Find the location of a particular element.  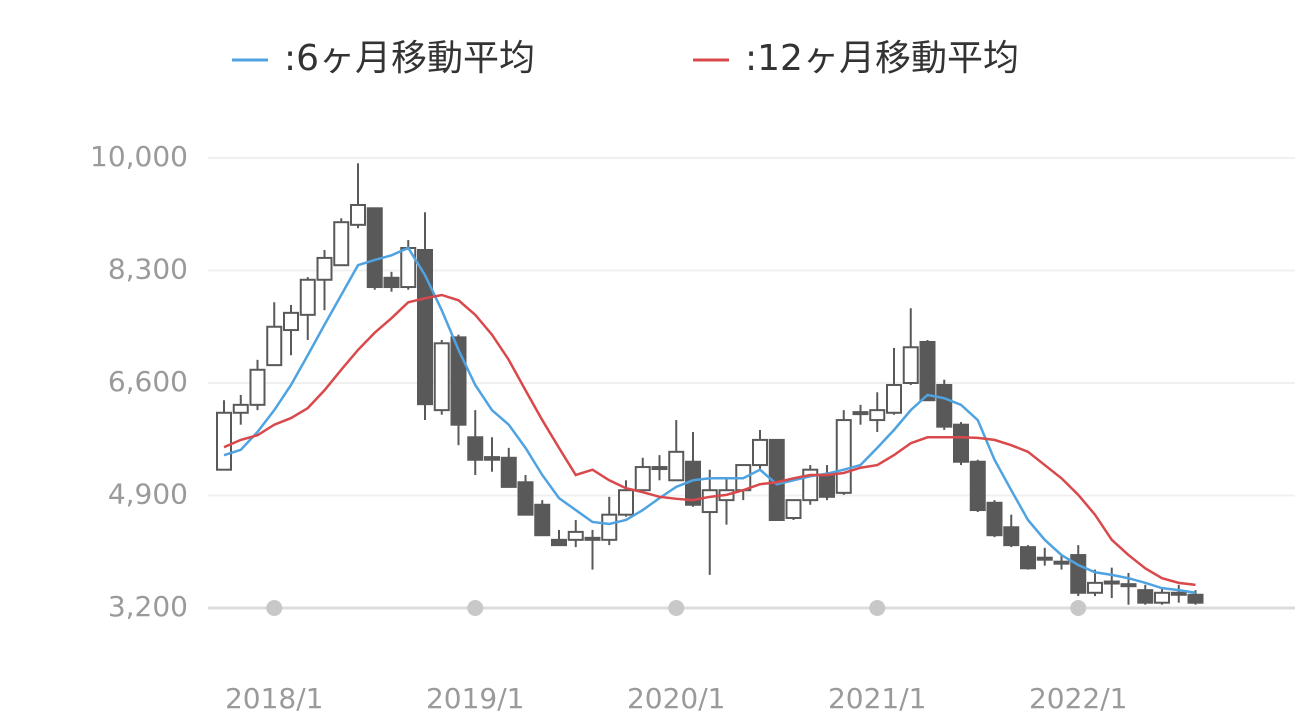

y-tick-label: 4,900 is located at coordinates (148, 494).